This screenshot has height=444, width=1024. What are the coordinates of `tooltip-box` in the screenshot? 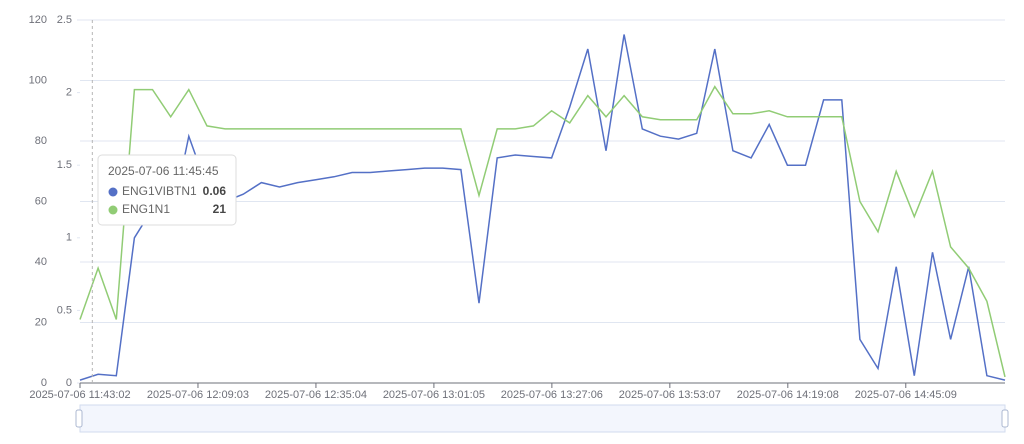 It's located at (167, 190).